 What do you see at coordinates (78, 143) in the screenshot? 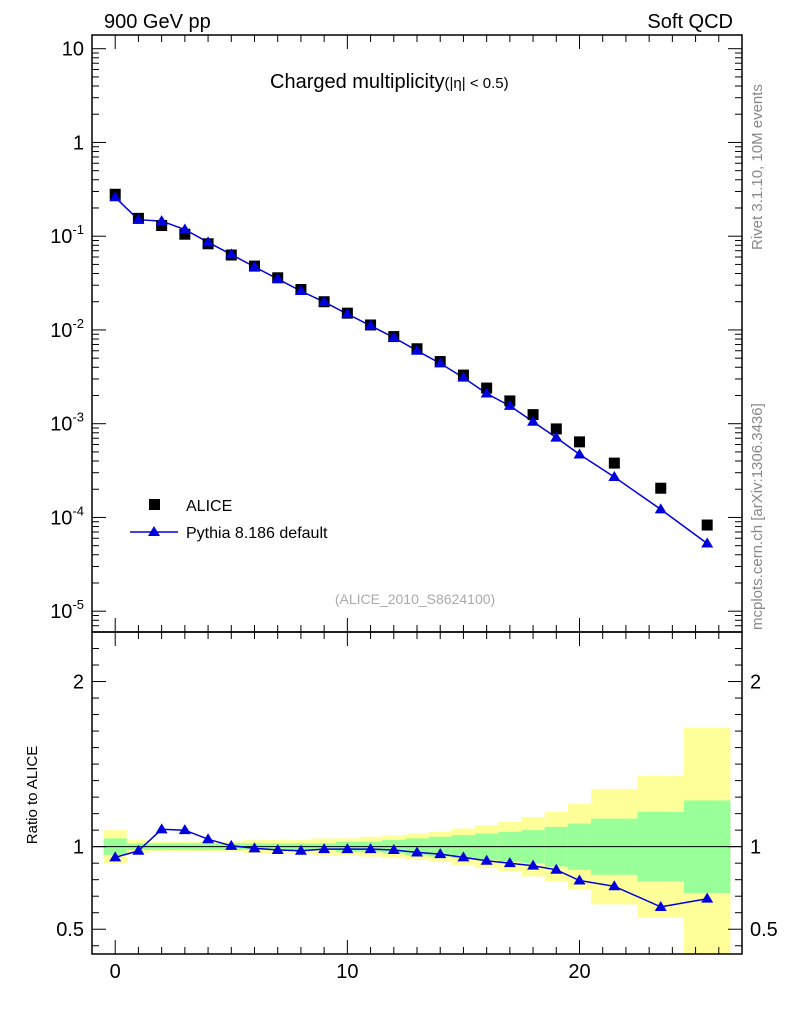
I see `y-tick-label: 1` at bounding box center [78, 143].